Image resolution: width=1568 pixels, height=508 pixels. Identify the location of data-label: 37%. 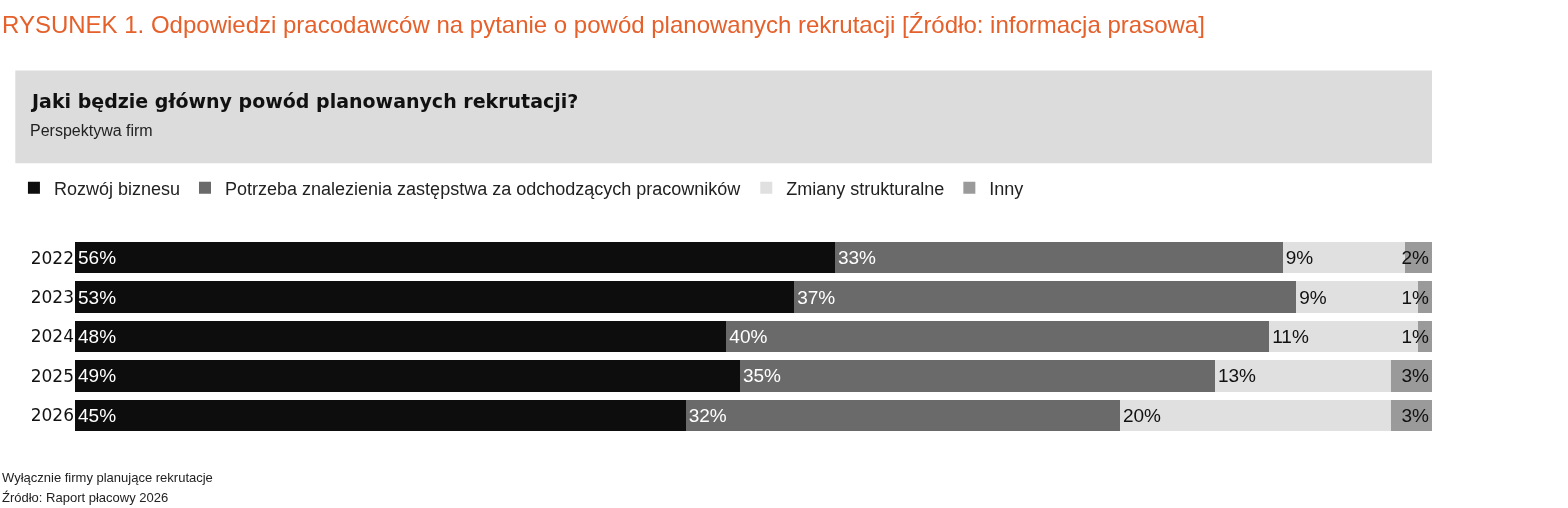
(816, 297).